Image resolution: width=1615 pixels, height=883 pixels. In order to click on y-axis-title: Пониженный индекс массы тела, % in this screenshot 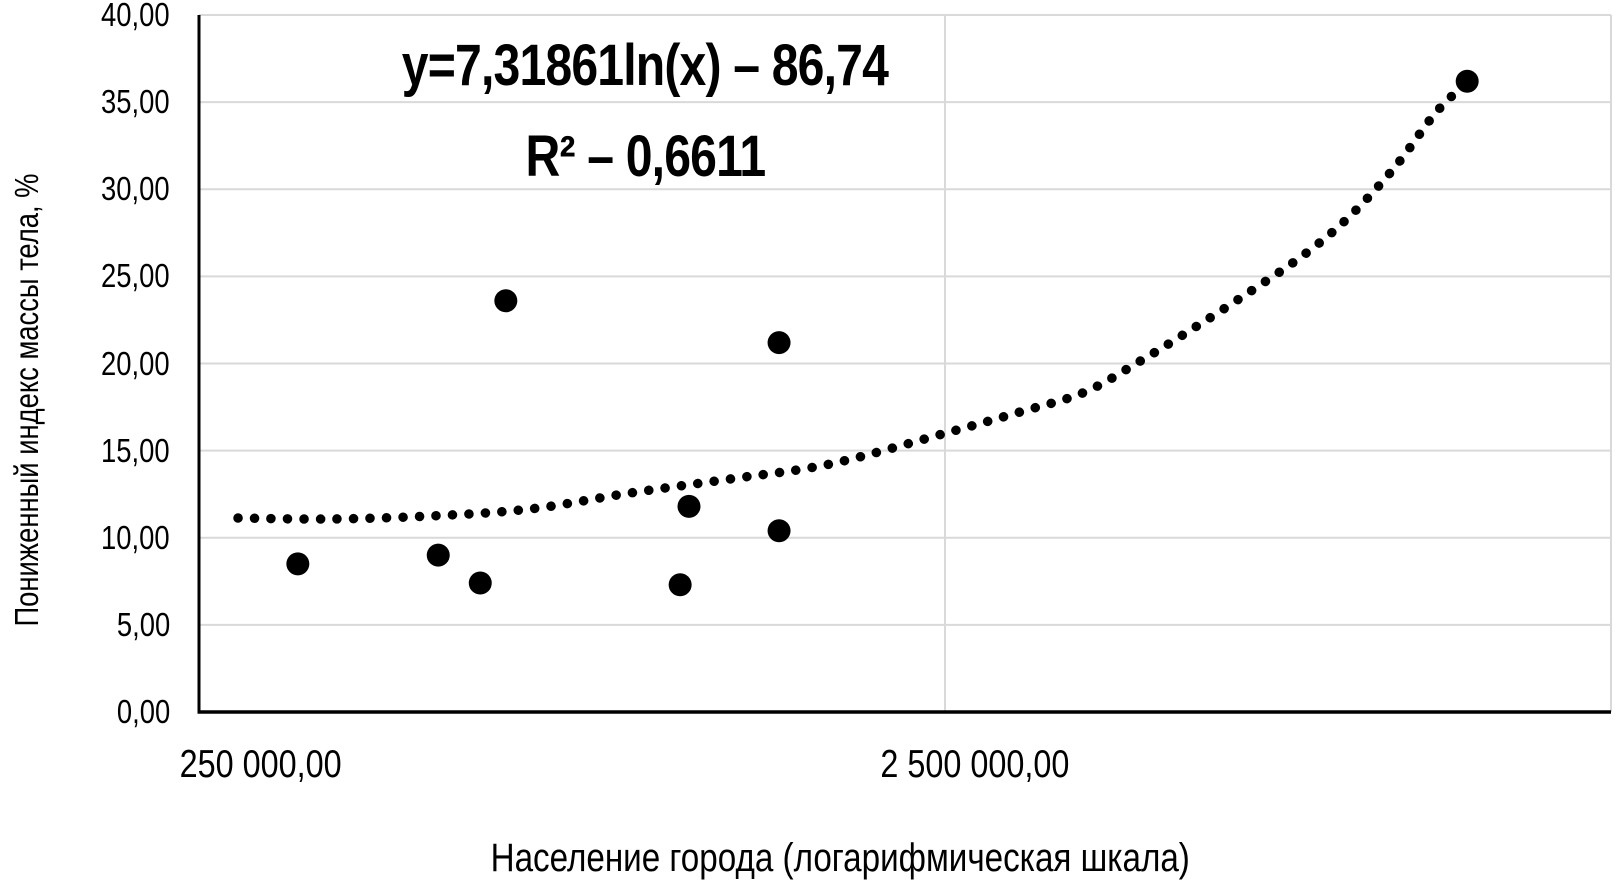, I will do `click(26, 400)`.